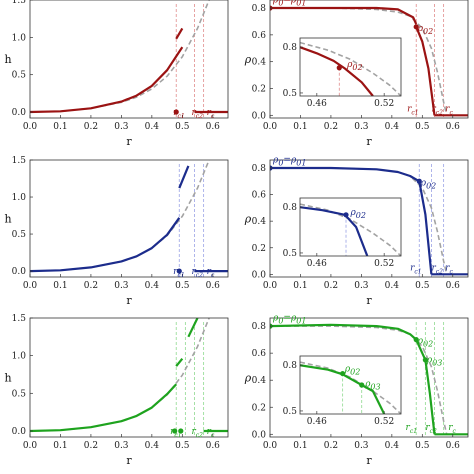  Describe the element at coordinates (290, 254) in the screenshot. I see `inset-y-tick-label: 0.5` at that location.